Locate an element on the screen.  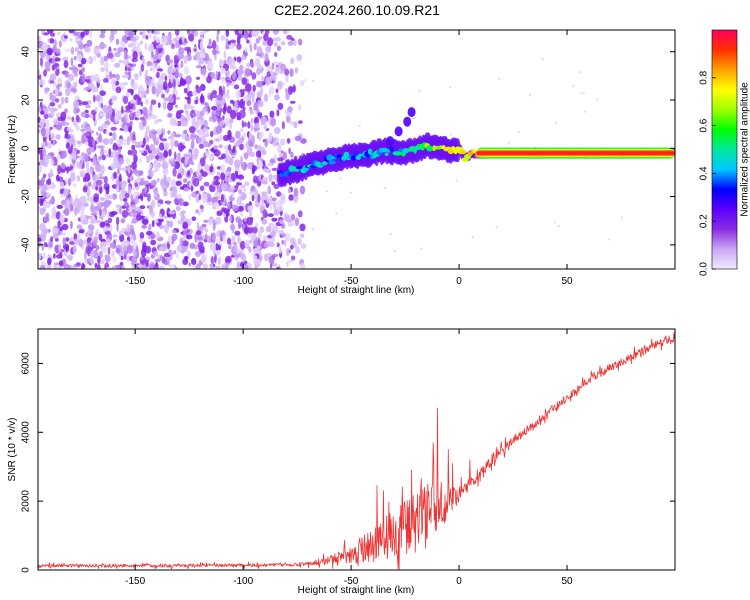
spectrogram-ridge-blob is located at coordinates (346, 154).